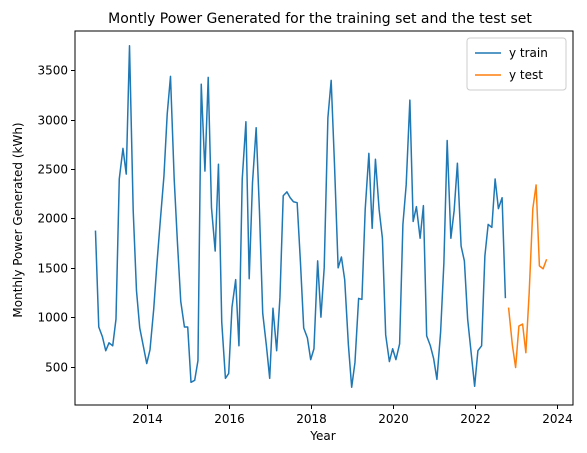 The width and height of the screenshot is (587, 453). I want to click on y-tick-label: 1000, so click(52, 318).